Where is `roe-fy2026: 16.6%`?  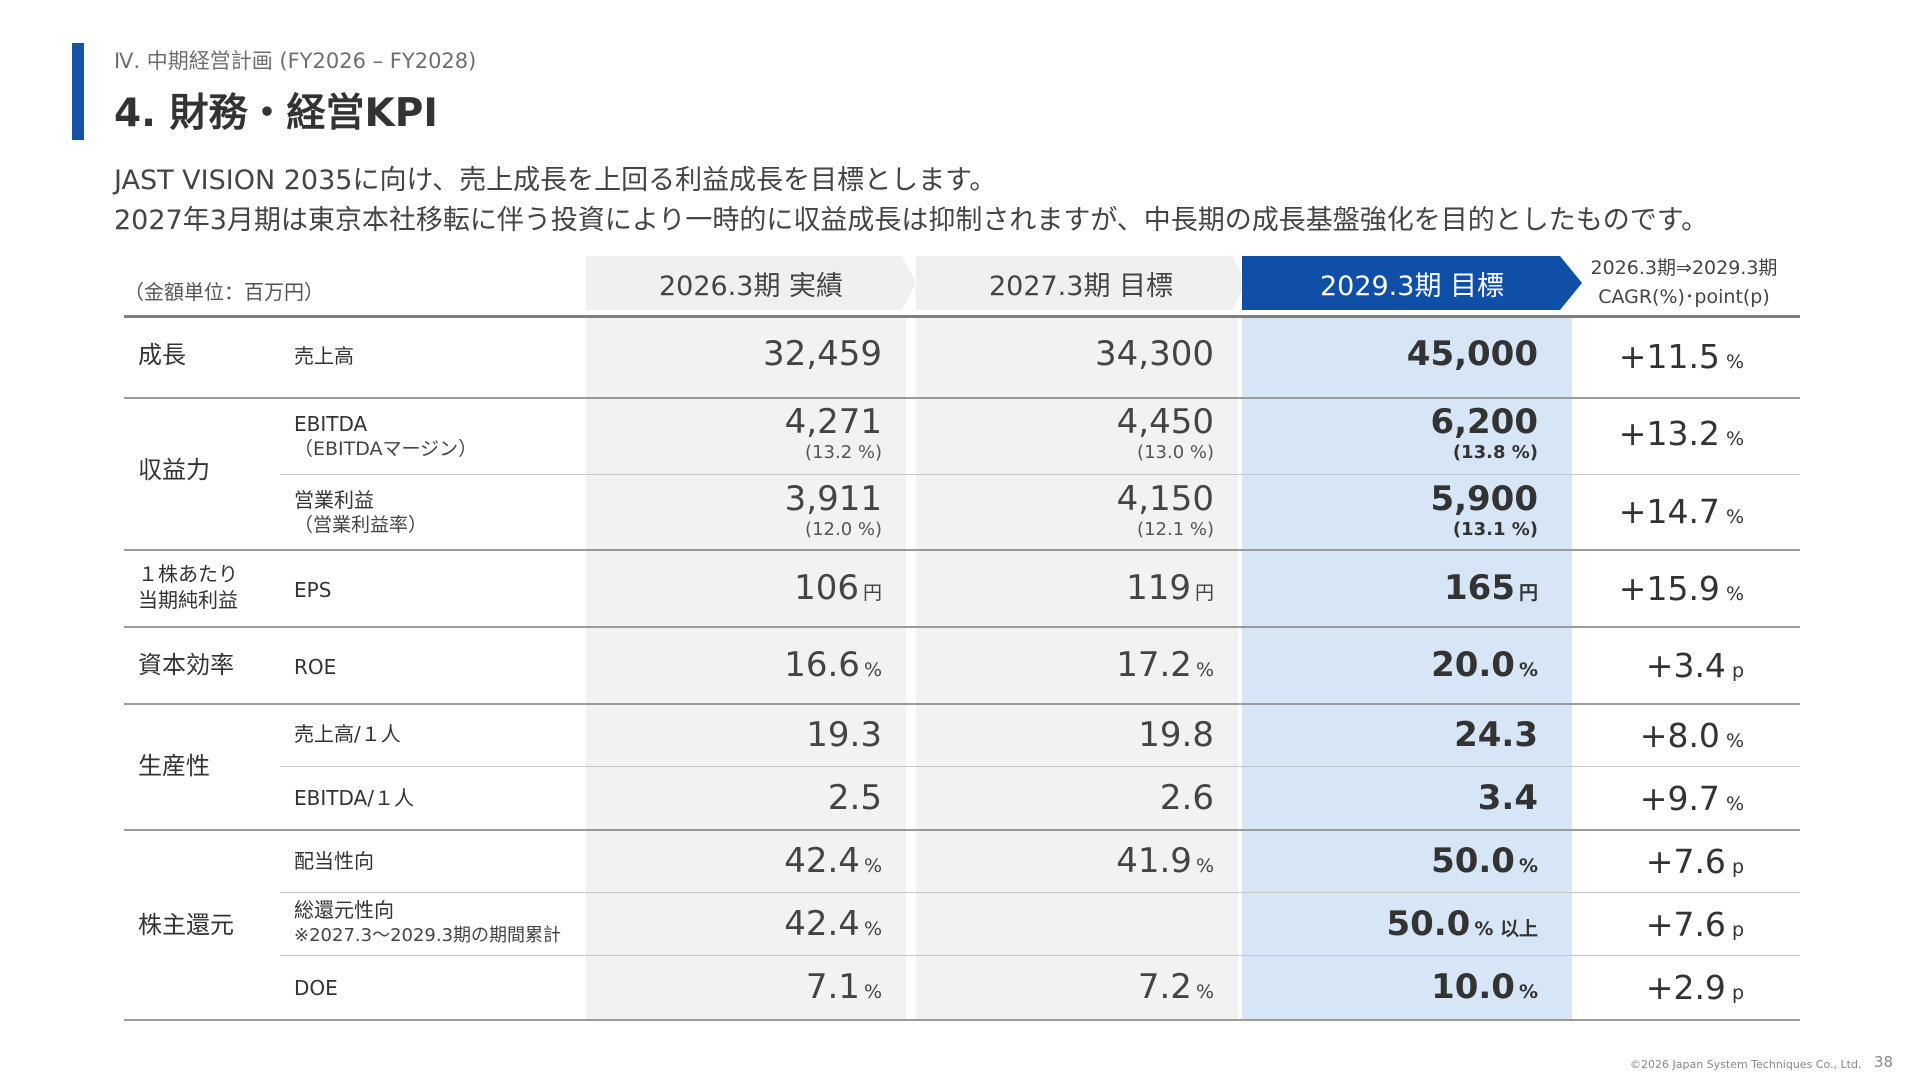
roe-fy2026: 16.6% is located at coordinates (833, 665).